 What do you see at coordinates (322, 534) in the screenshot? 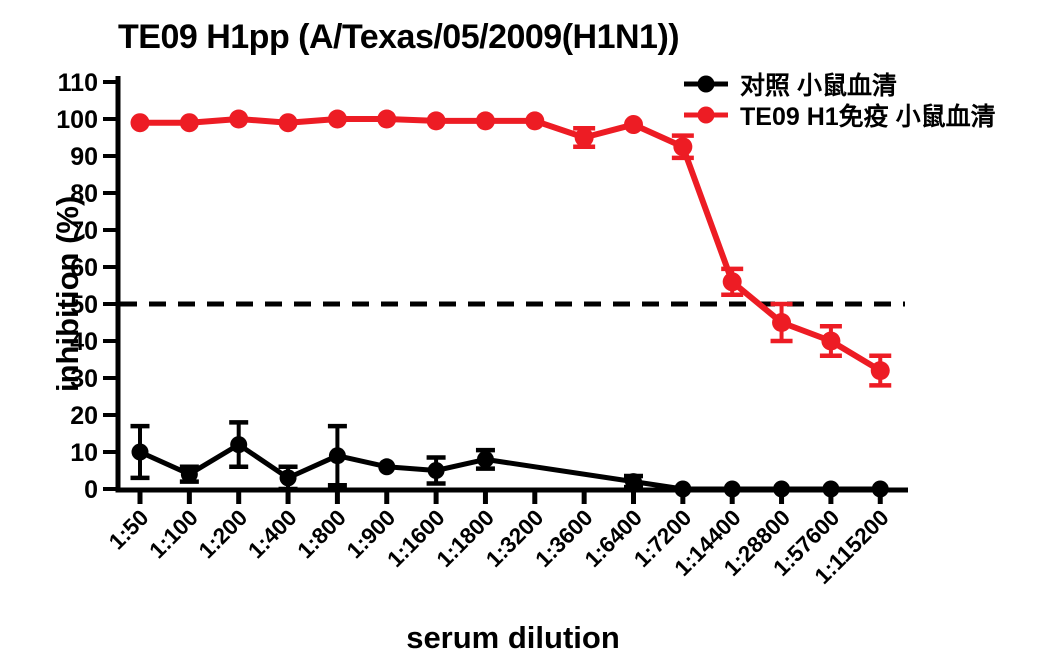
I see `x-tick-label: 1:800` at bounding box center [322, 534].